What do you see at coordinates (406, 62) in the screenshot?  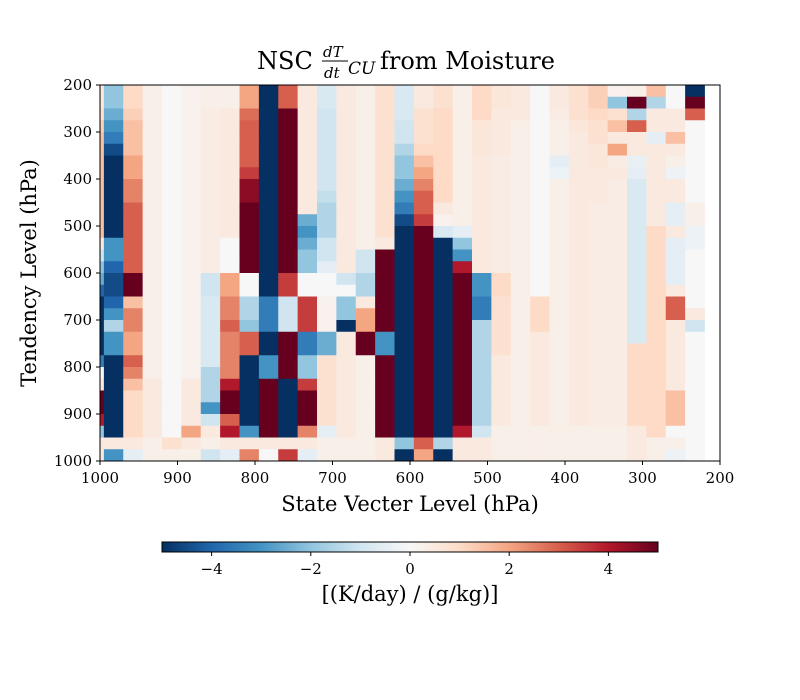 I see `chart-title: NSC dT dt CU from Moisture` at bounding box center [406, 62].